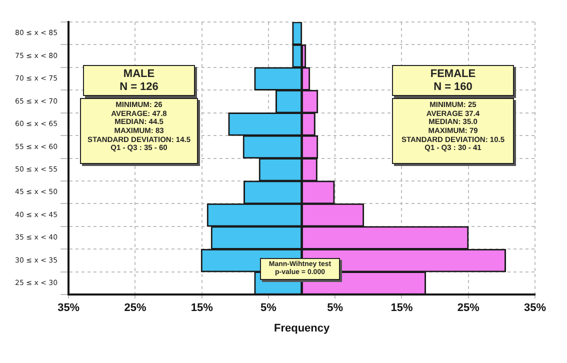 The image size is (567, 363). Describe the element at coordinates (302, 328) in the screenshot. I see `x-axis-title: Frequency` at that location.